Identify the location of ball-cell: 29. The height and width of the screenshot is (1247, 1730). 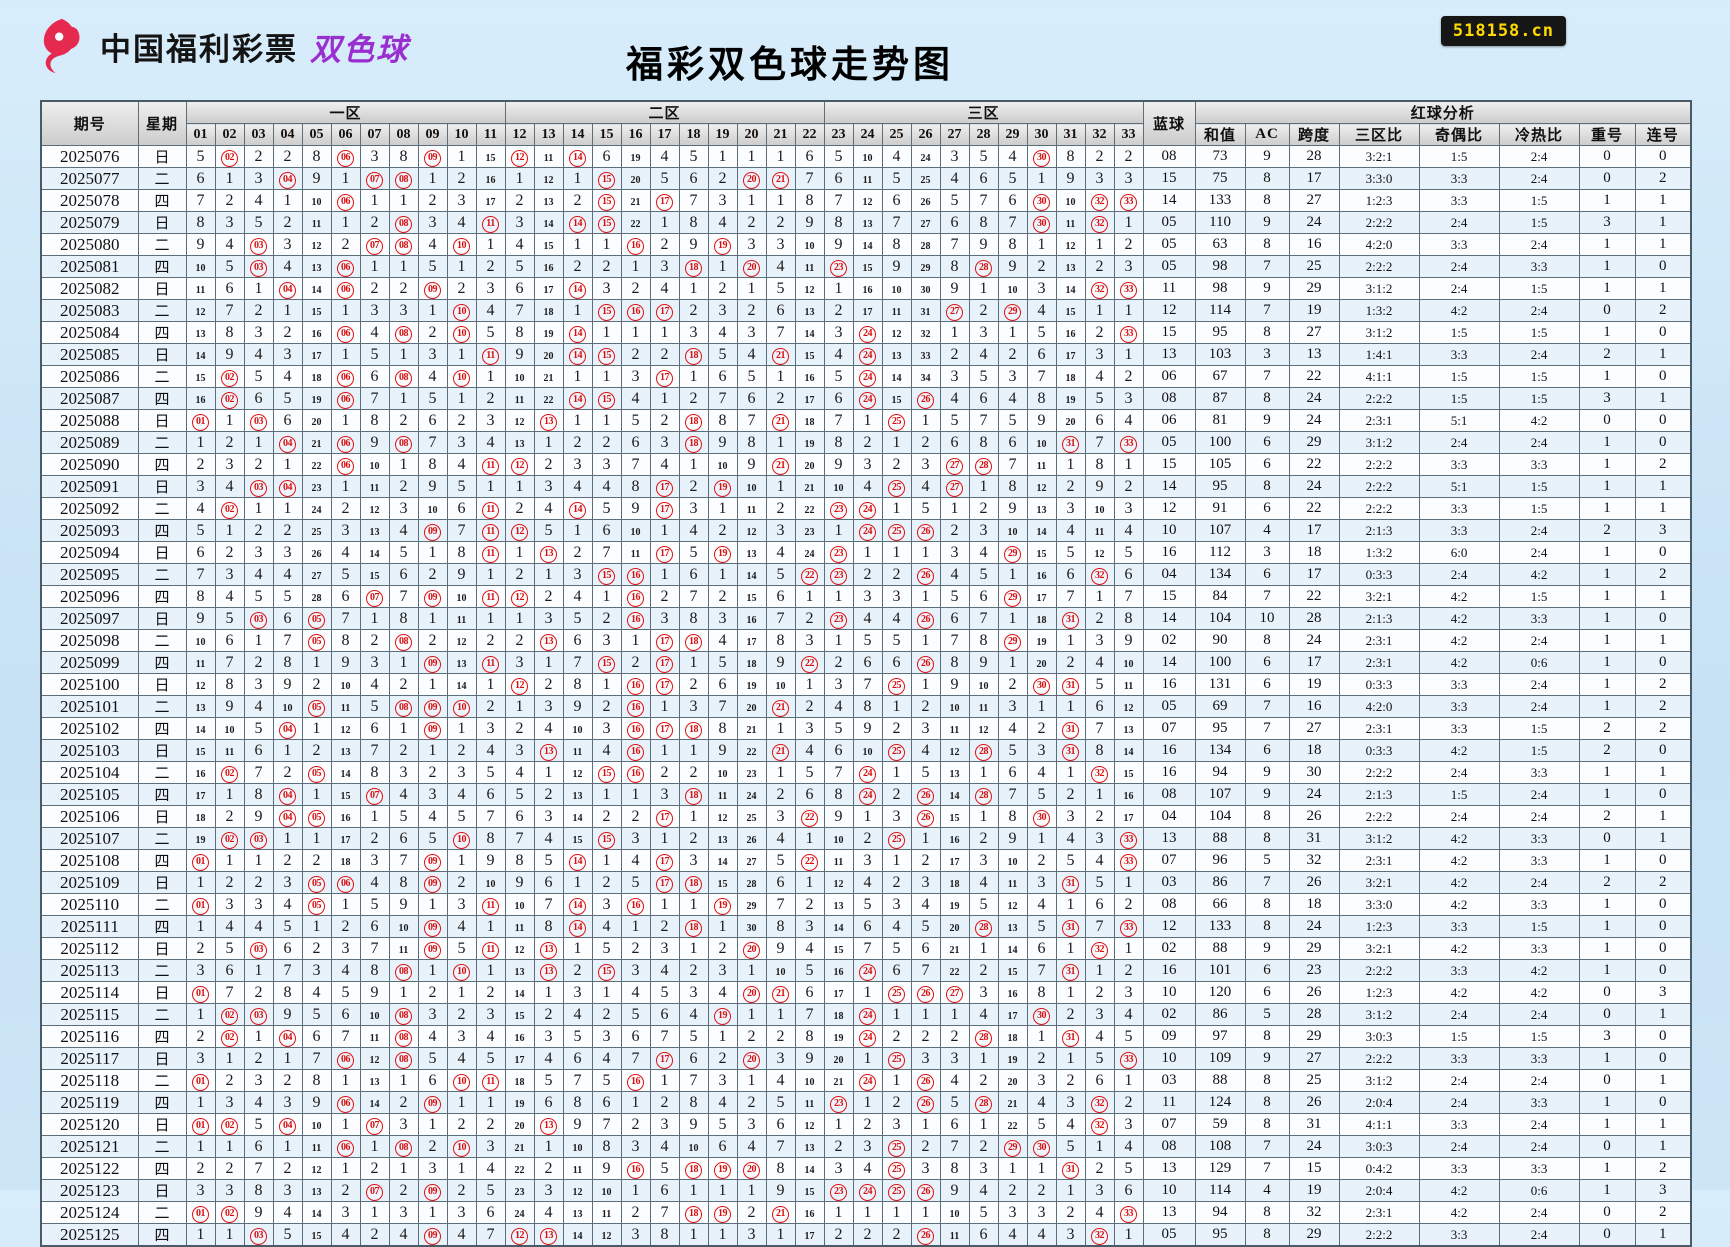
(1012, 640).